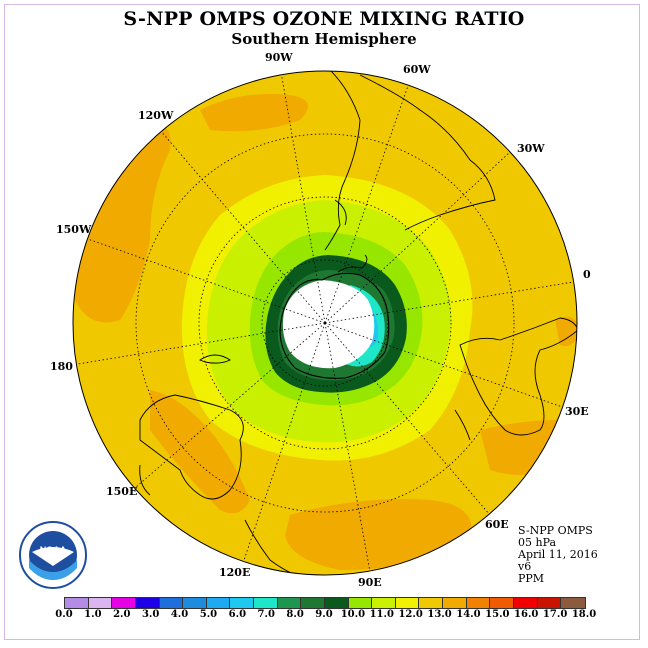 The height and width of the screenshot is (648, 648). What do you see at coordinates (526, 614) in the screenshot?
I see `colorbar-tick-label: 16.0` at bounding box center [526, 614].